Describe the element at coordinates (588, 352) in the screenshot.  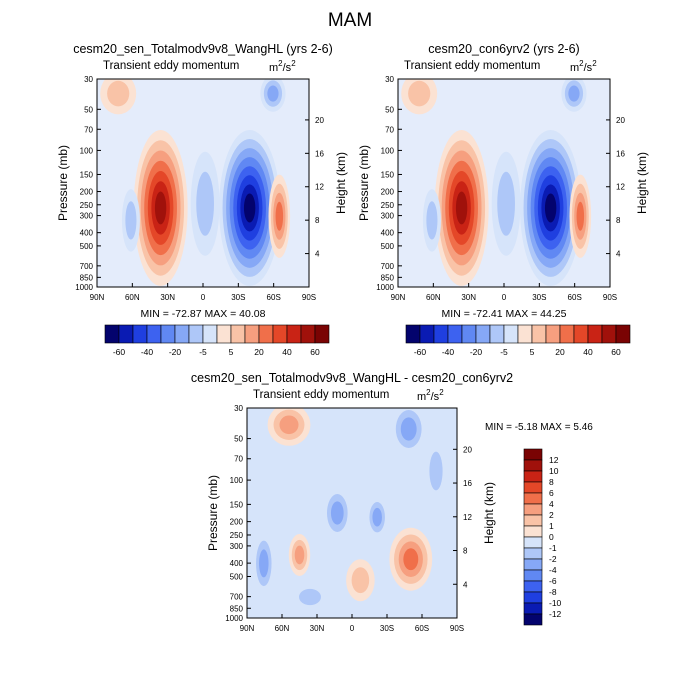
I see `colorbar-label: 40` at that location.